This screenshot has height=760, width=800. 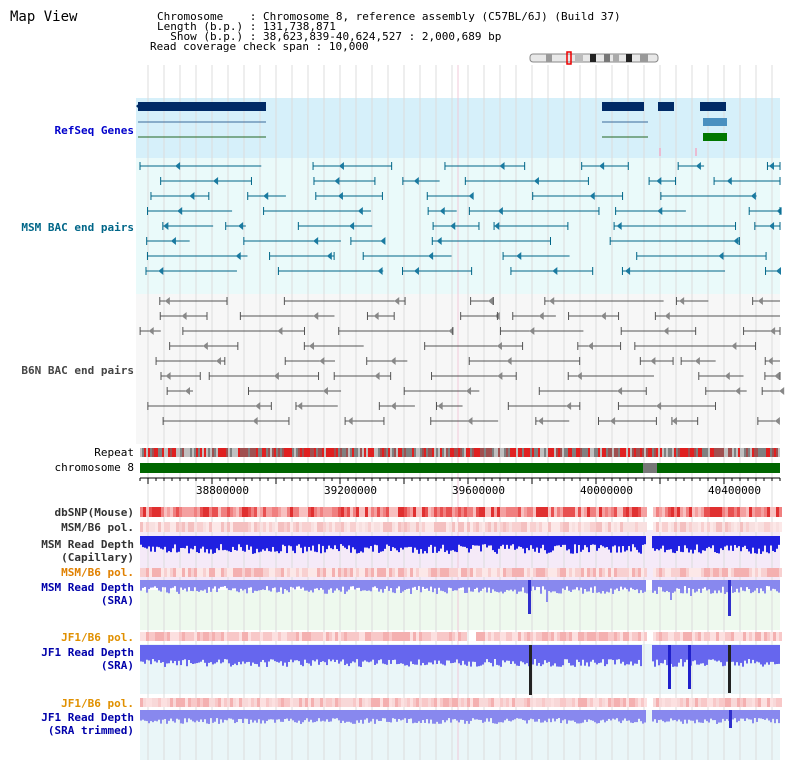 I want to click on chromosome-label: chromosome 8, so click(x=94, y=467).